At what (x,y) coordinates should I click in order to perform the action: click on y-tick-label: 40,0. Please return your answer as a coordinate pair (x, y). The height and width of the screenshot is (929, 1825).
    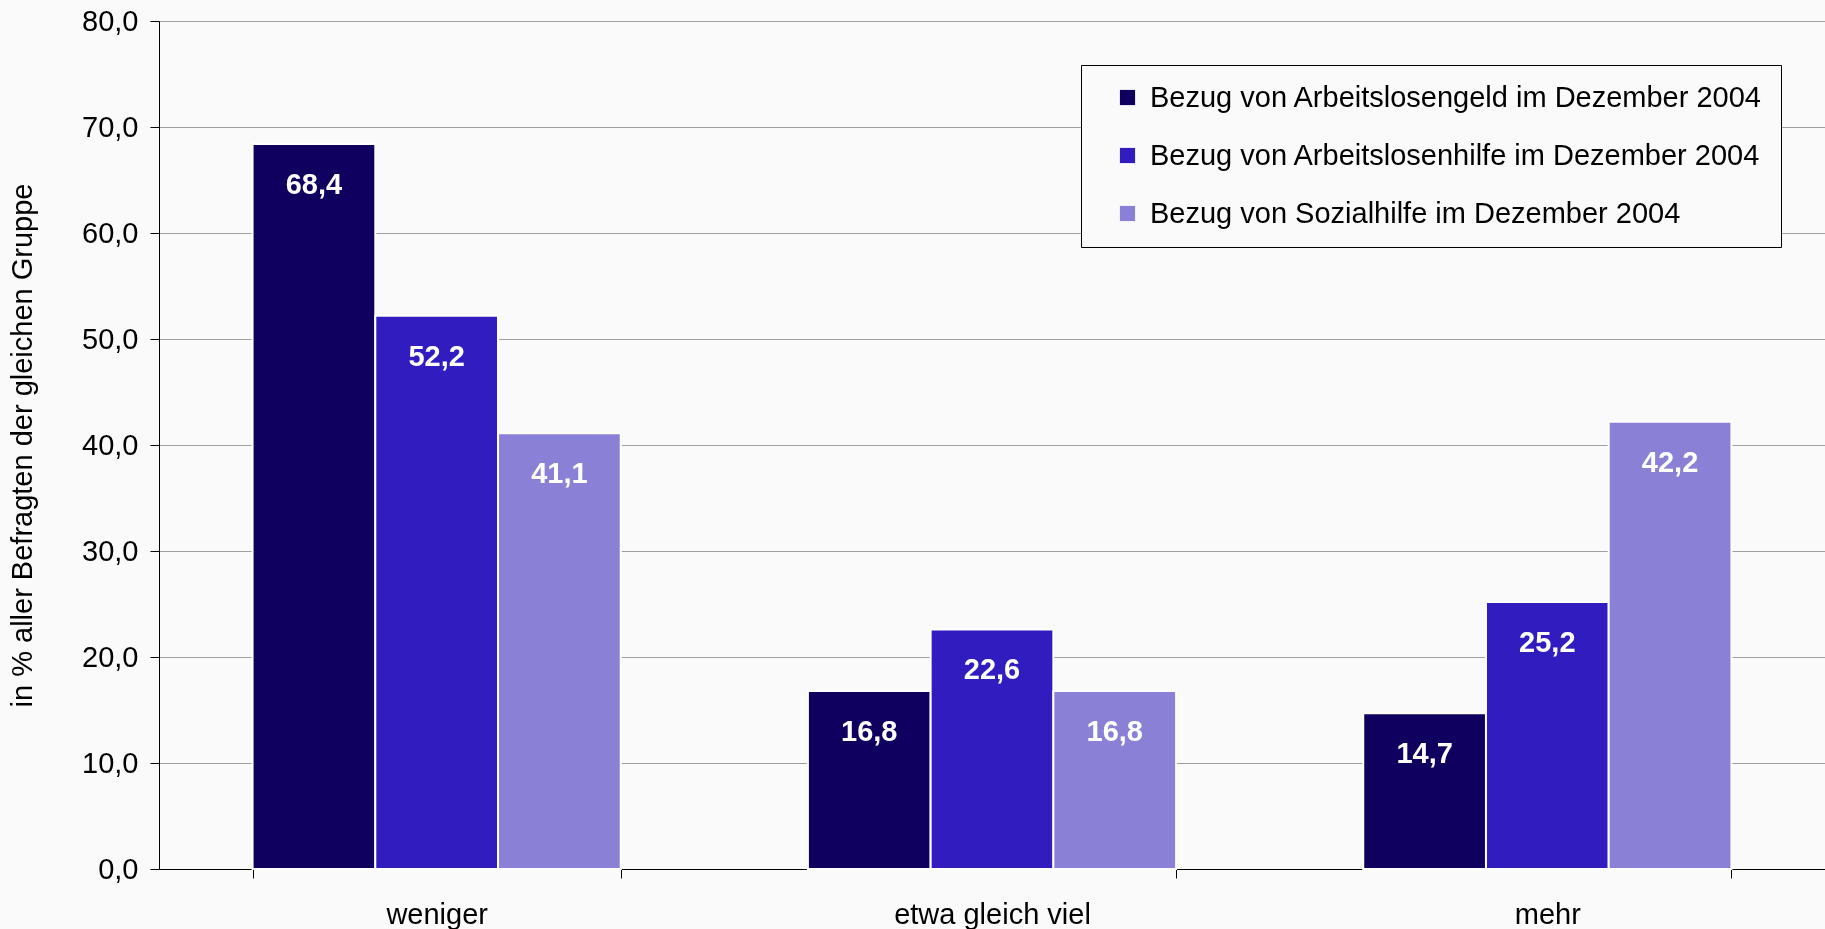
    Looking at the image, I should click on (110, 444).